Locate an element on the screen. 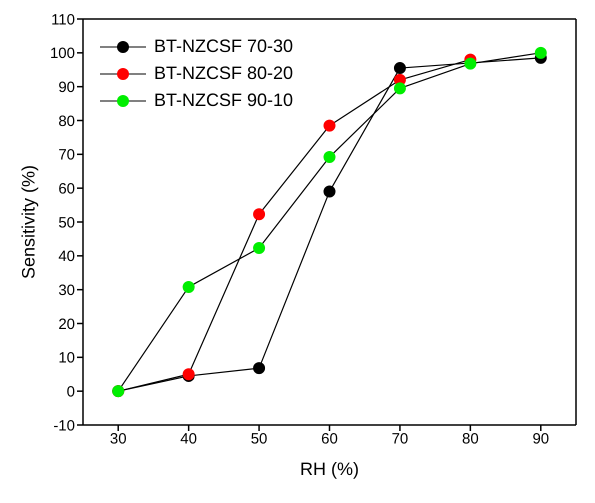  x-tick-label: 40 is located at coordinates (188, 439).